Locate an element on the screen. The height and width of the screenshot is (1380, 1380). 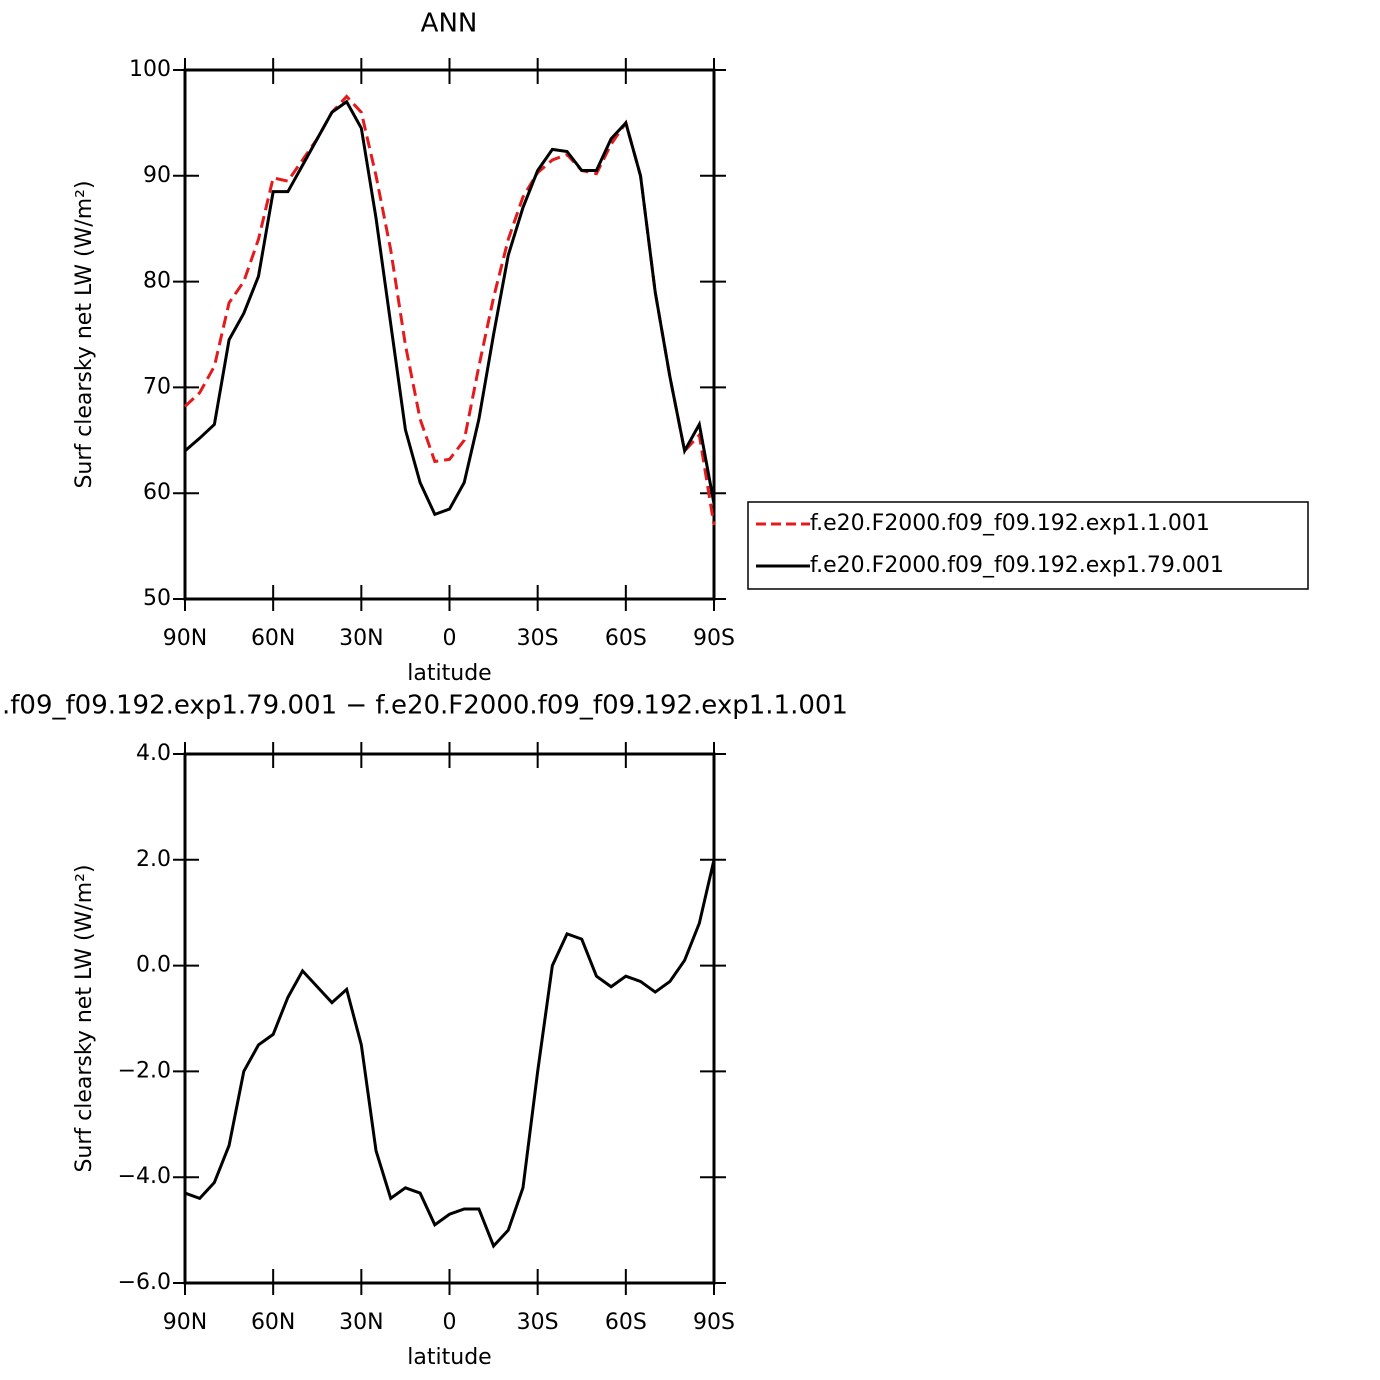
y-tick-label: 100 is located at coordinates (150, 69).